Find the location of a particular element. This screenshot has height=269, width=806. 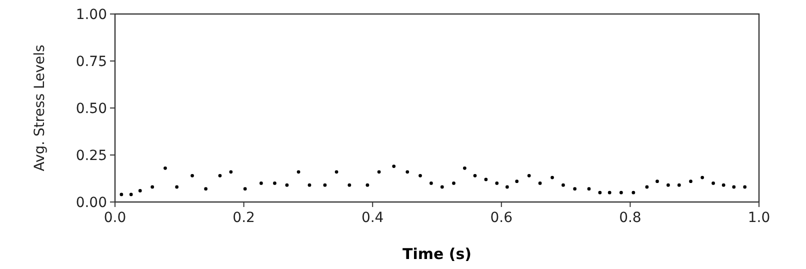

x-tick-label: 0.6 is located at coordinates (501, 218).